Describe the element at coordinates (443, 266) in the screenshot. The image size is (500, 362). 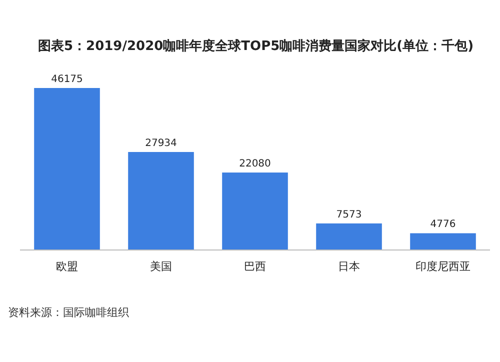
I see `x-tick-label: 印度尼西亚` at that location.